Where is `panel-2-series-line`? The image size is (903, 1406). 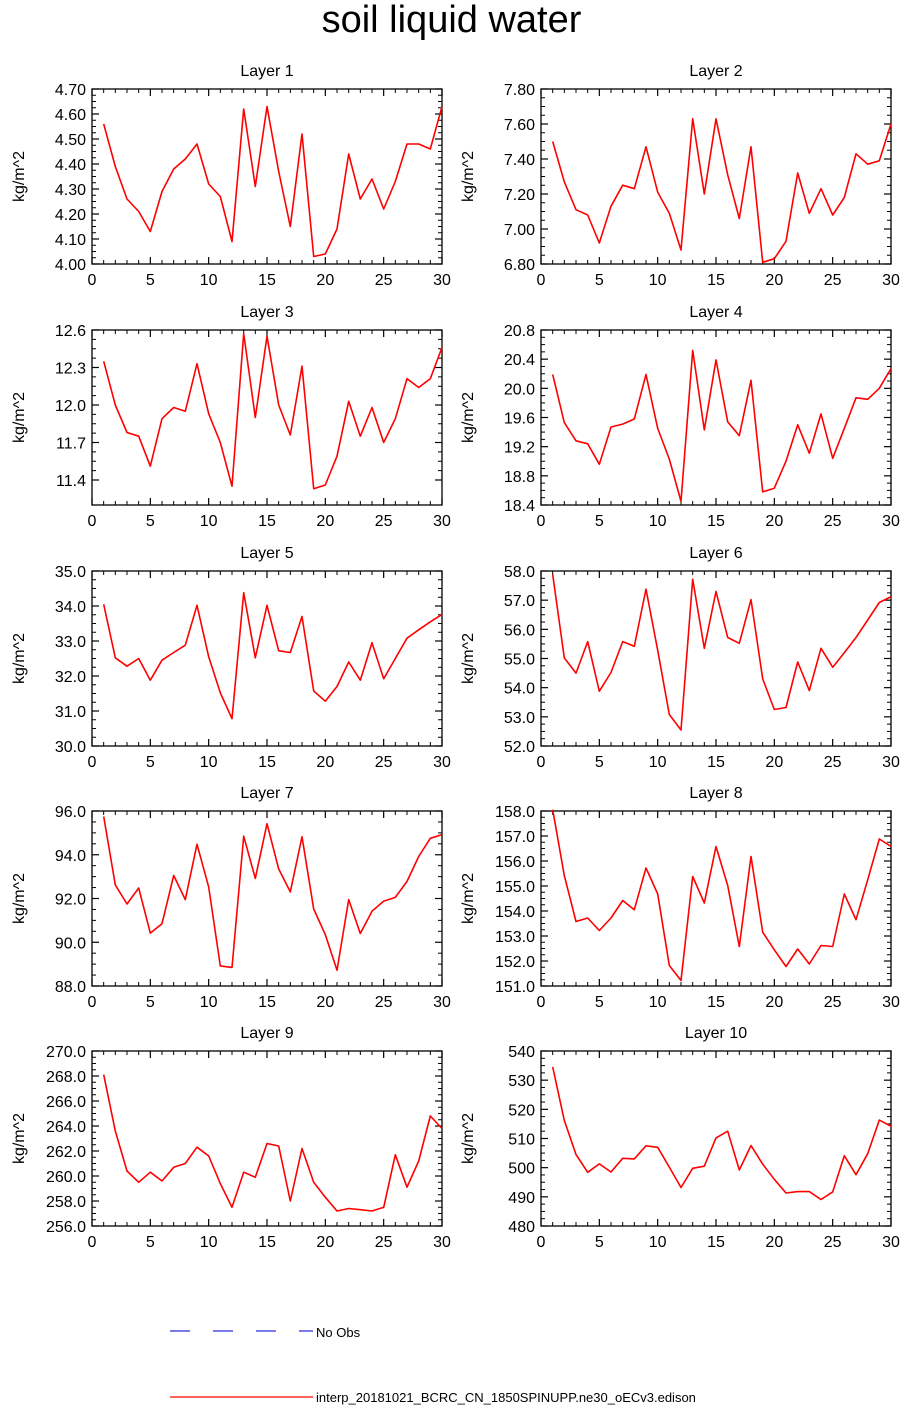
panel-2-series-line is located at coordinates (721, 191).